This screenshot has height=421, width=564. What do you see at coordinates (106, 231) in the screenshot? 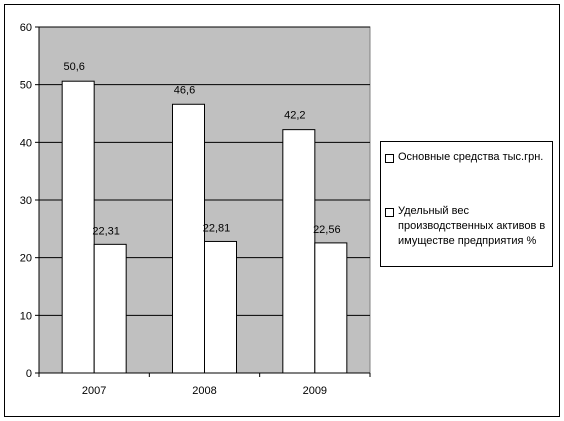
I see `data-label: 22,31` at bounding box center [106, 231].